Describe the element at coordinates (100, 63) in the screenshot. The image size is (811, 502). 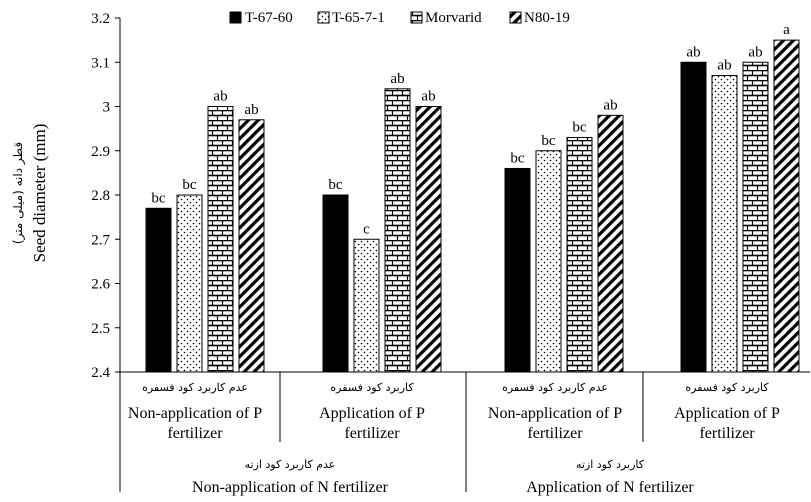
I see `y-tick-label: 3.1` at that location.